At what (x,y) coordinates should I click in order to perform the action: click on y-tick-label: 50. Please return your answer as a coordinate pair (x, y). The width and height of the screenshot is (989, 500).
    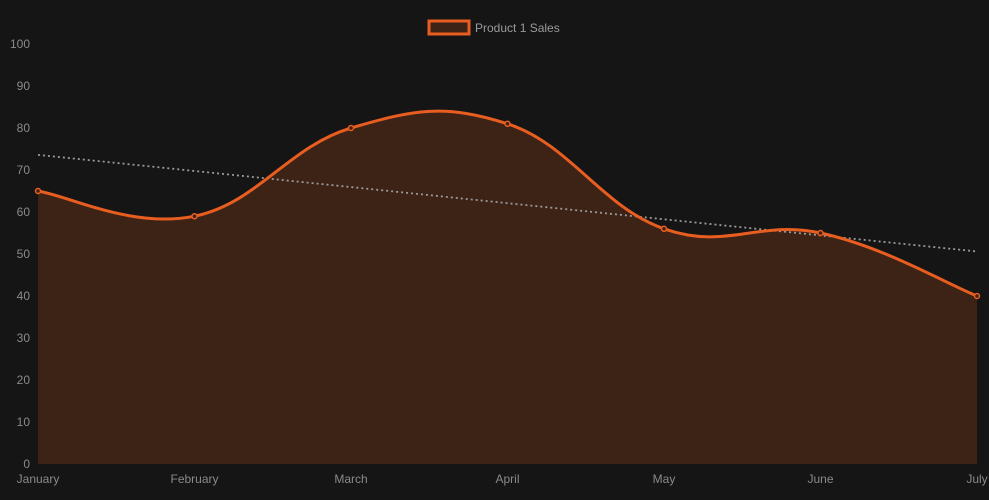
    Looking at the image, I should click on (24, 254).